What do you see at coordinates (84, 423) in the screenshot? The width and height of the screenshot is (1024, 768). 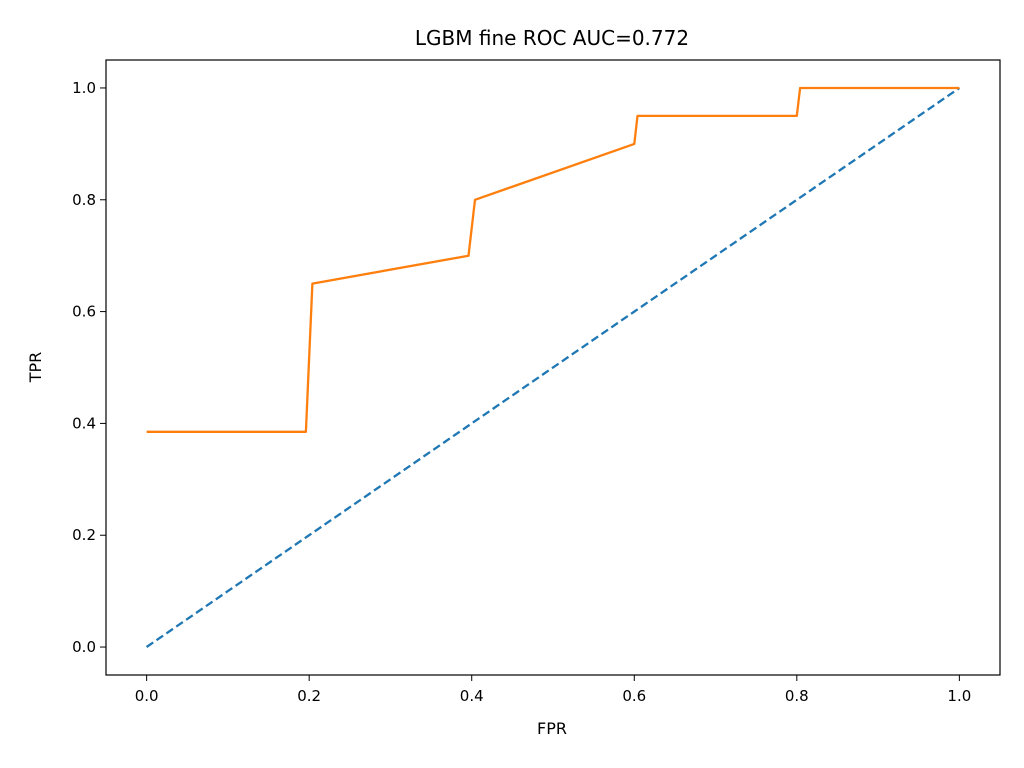 I see `y-tick-label: 0.4` at bounding box center [84, 423].